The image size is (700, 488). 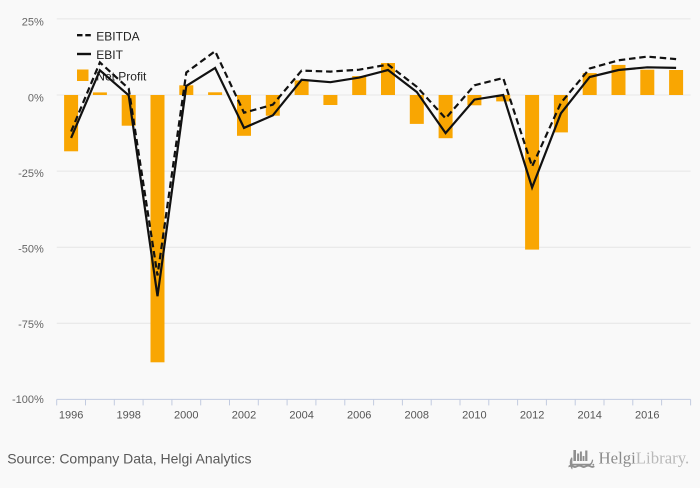 I want to click on svg-text: -50%, so click(x=31, y=250).